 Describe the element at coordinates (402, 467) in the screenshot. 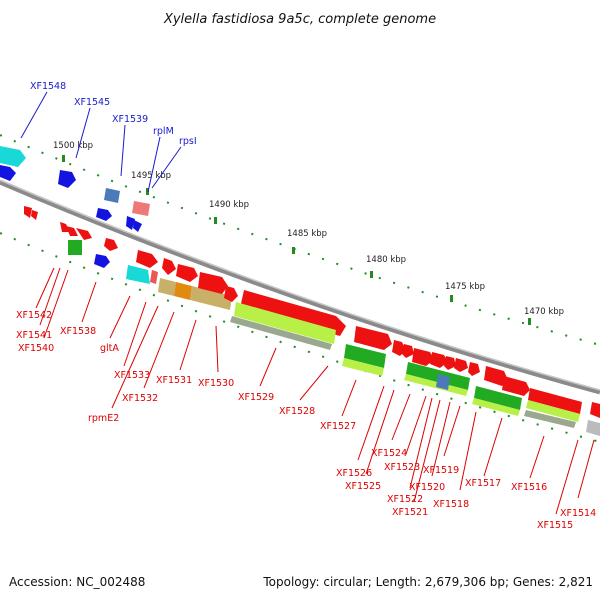

I see `gene-label-lower: XF1523` at that location.